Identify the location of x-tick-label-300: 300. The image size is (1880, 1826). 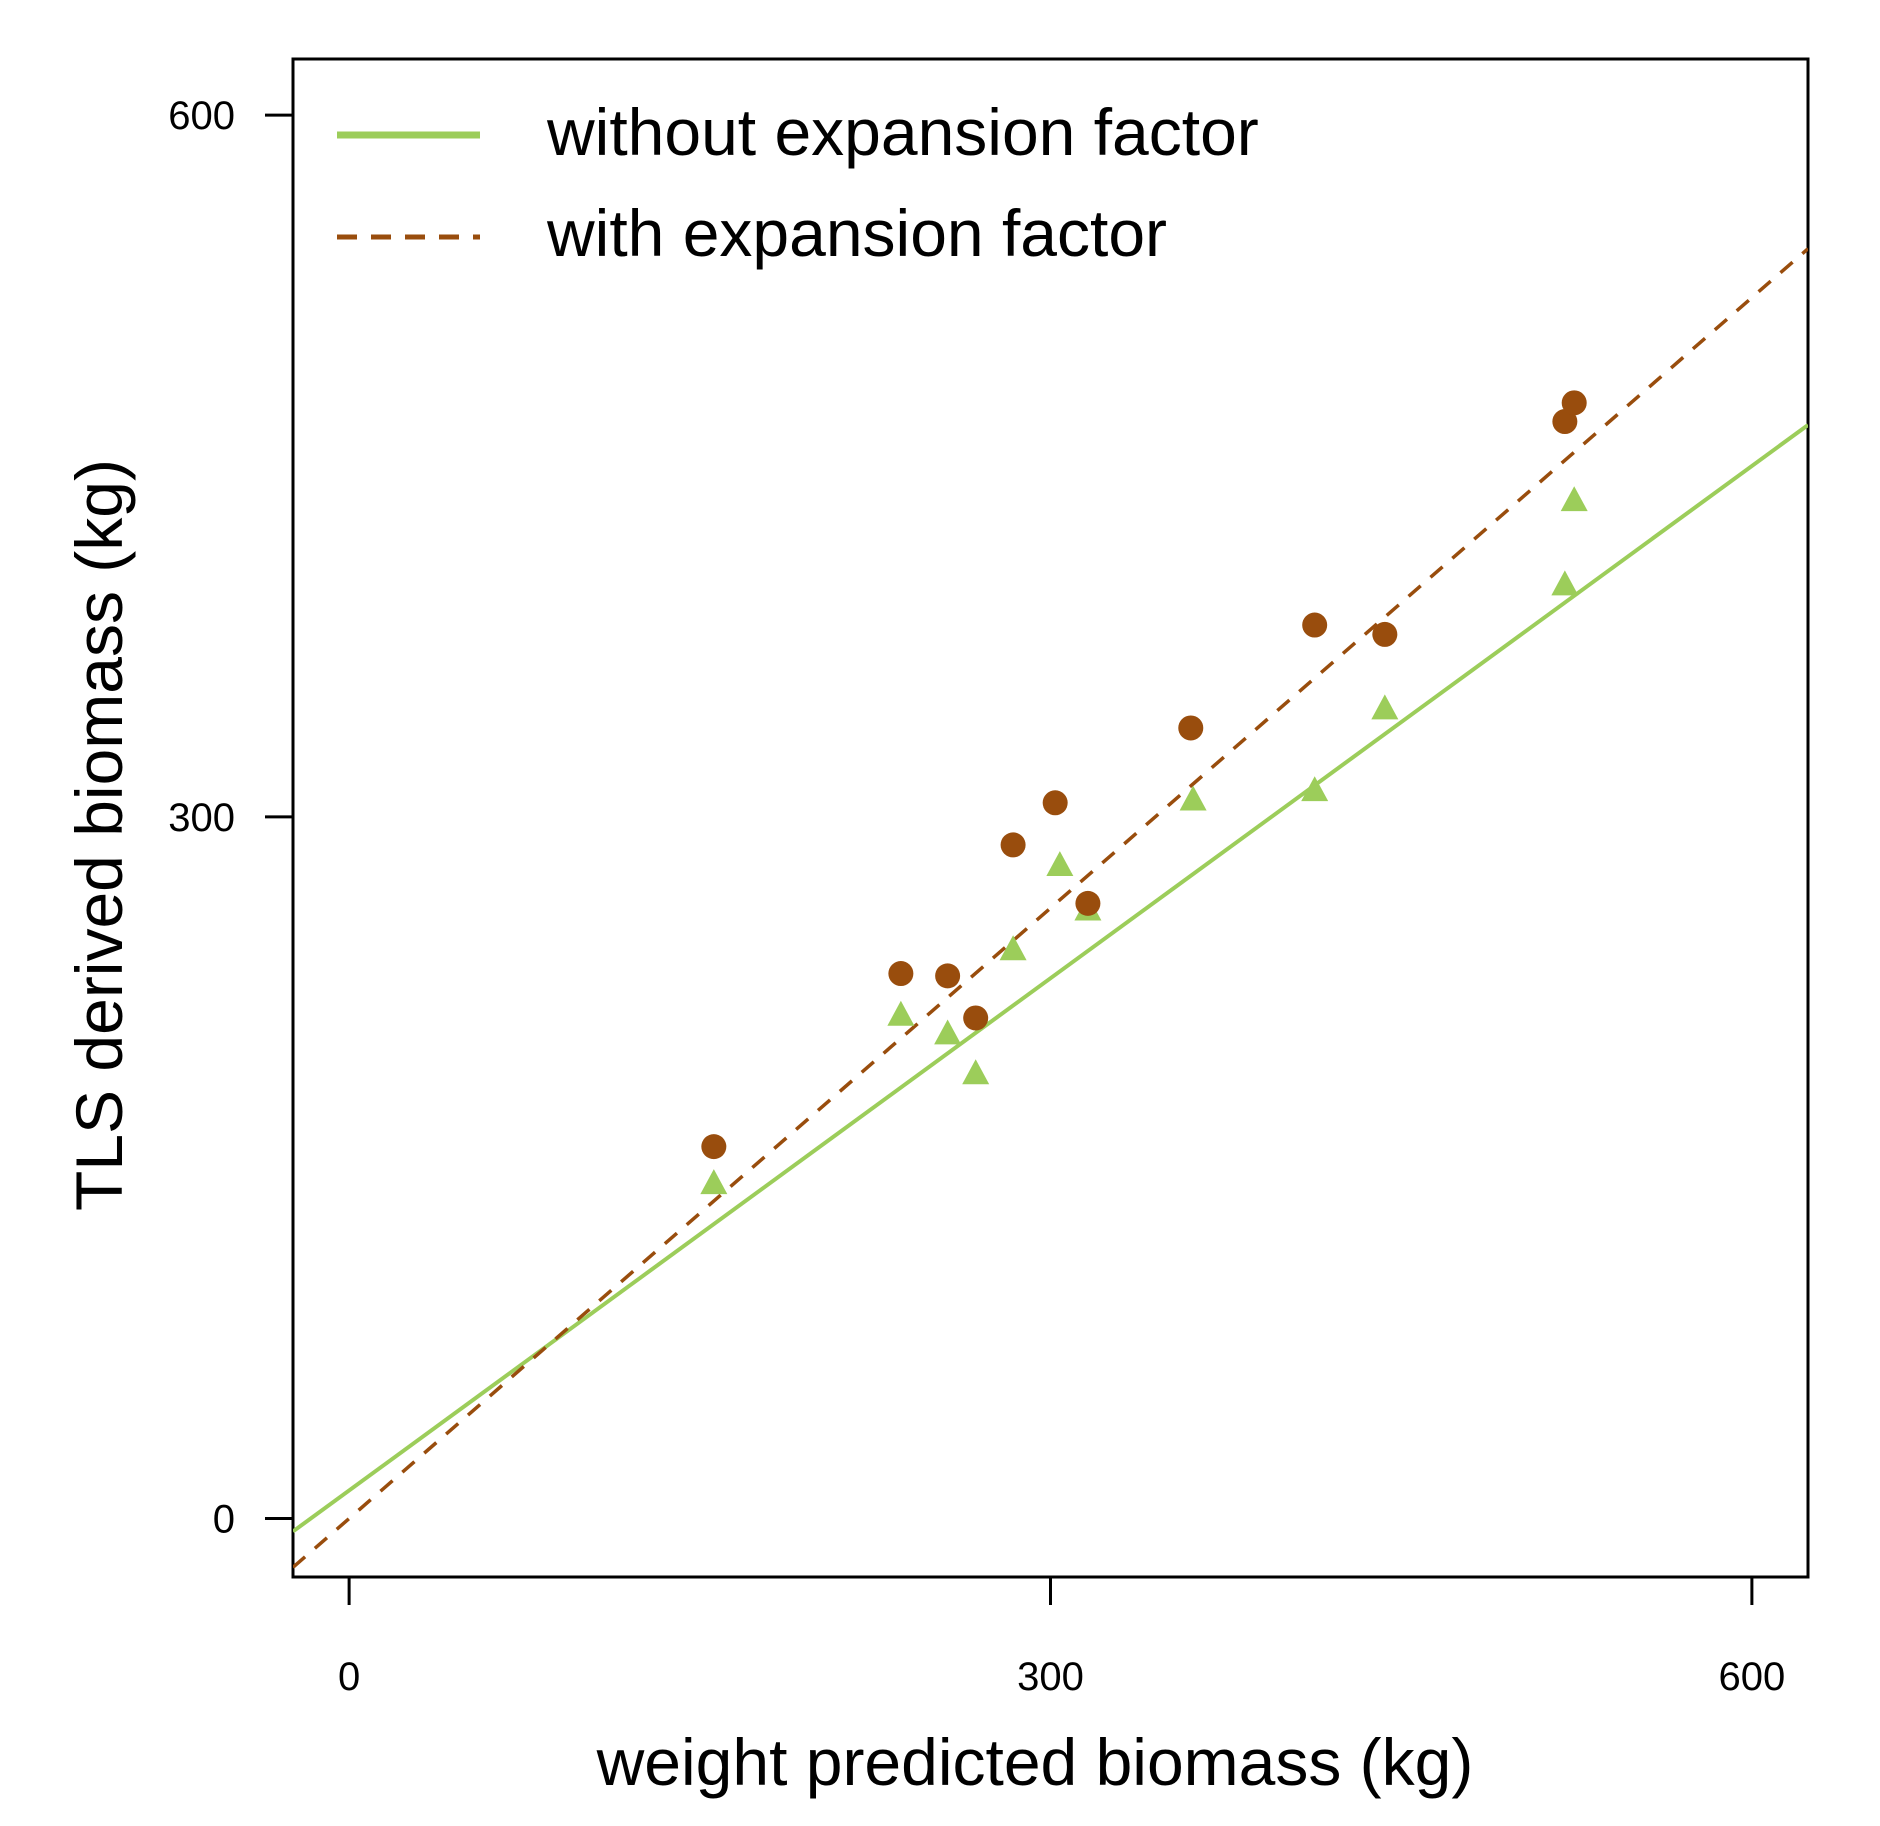
(1050, 1677).